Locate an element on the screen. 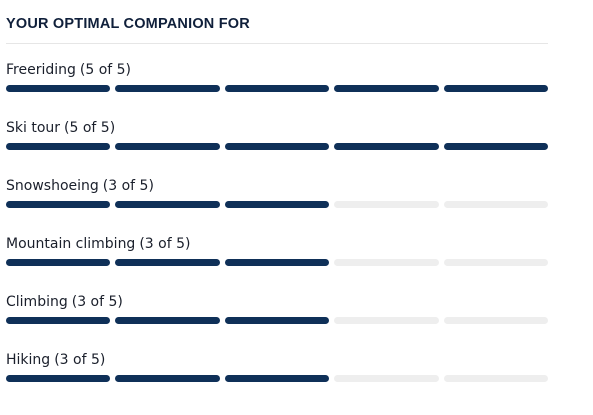  activity-name: Ski tour is located at coordinates (33, 128).